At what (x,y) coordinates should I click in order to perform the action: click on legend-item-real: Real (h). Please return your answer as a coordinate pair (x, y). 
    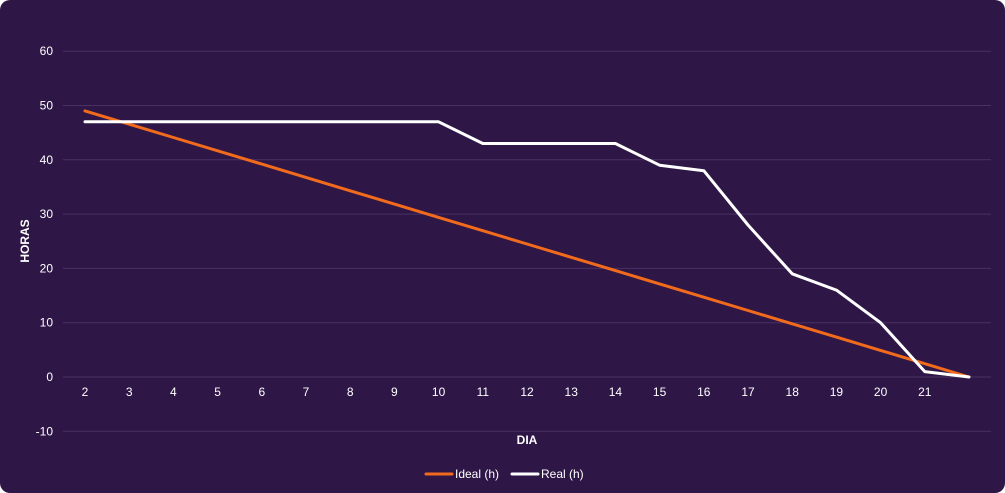
    Looking at the image, I should click on (547, 474).